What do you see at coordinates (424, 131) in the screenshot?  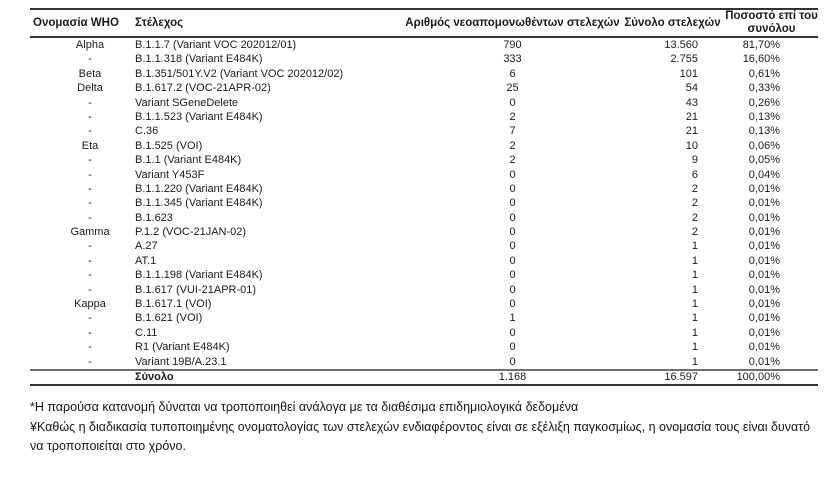 I see `table-row: - C.36 7 21 0,13%` at bounding box center [424, 131].